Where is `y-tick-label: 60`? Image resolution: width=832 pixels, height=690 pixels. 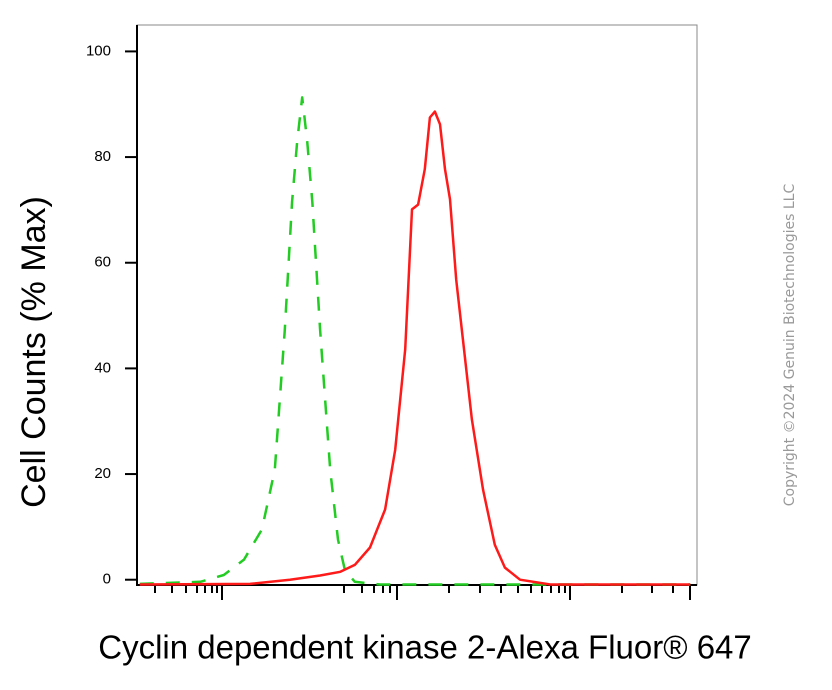
y-tick-label: 60 is located at coordinates (102, 262).